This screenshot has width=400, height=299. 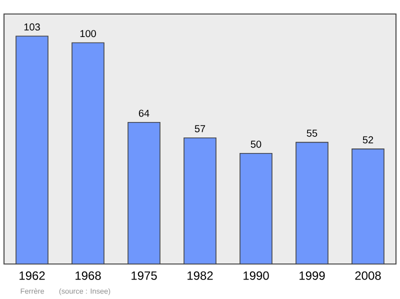 I want to click on data-label: 57, so click(x=200, y=128).